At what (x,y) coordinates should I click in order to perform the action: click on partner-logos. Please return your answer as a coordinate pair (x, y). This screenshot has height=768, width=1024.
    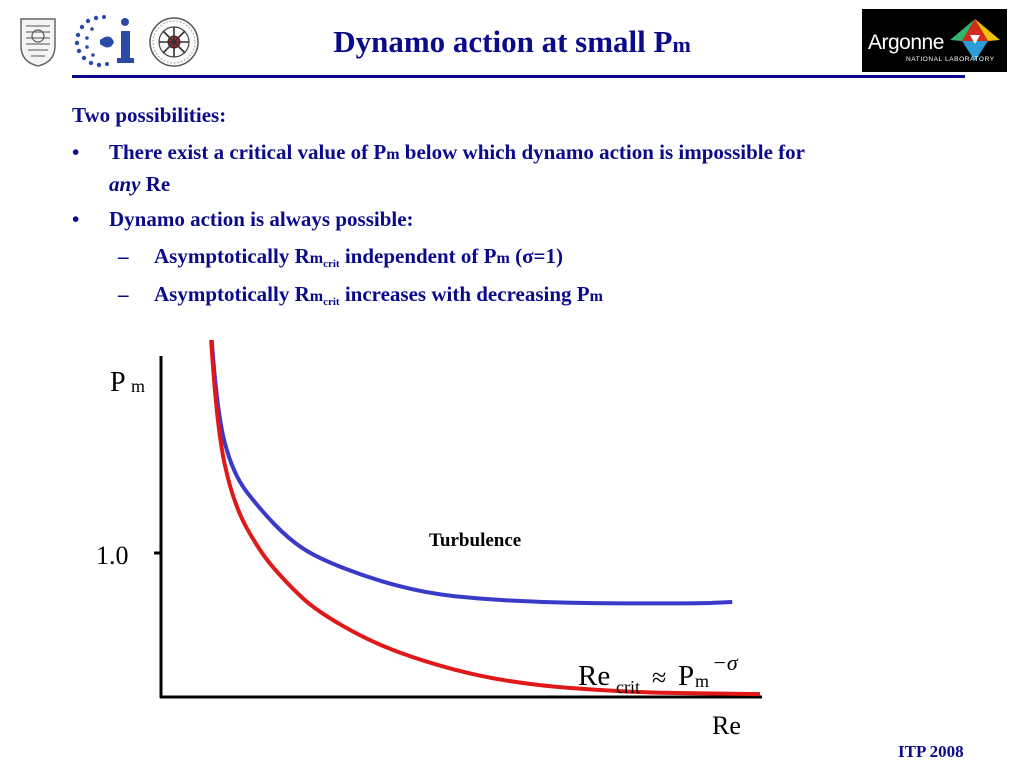
    Looking at the image, I should click on (110, 43).